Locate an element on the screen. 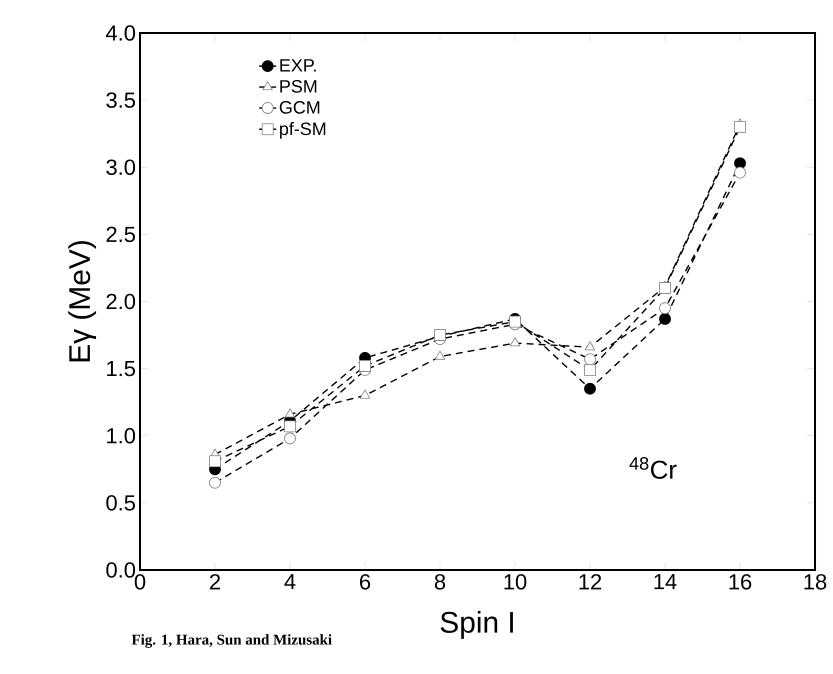 This screenshot has width=833, height=674. y-tick-label: 4.0 is located at coordinates (121, 33).